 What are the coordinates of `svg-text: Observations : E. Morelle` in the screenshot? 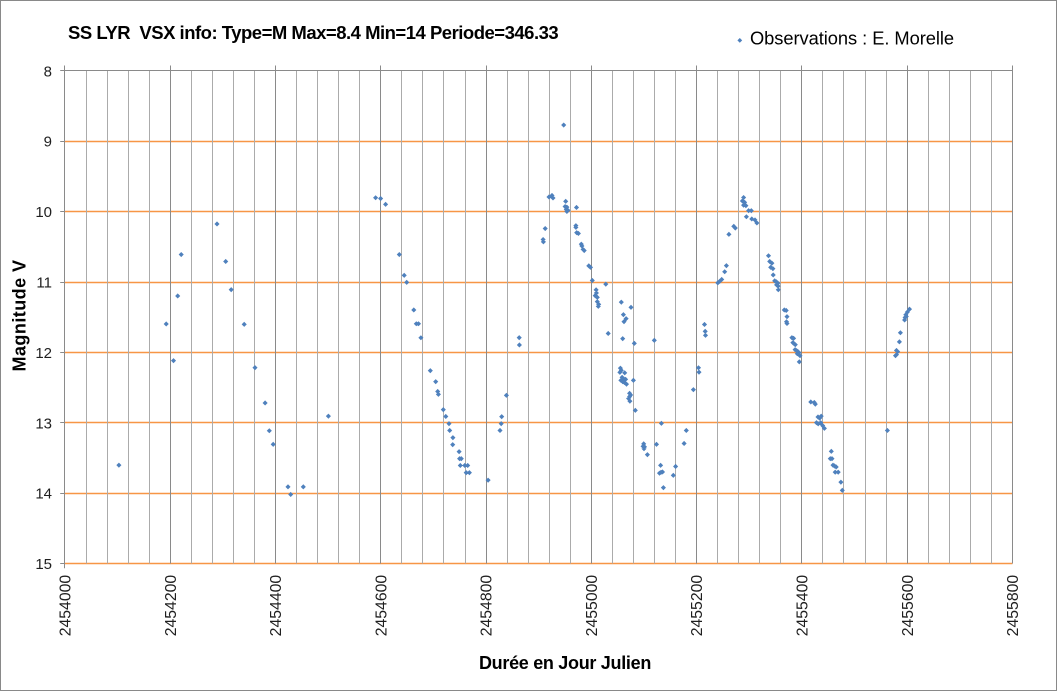 It's located at (852, 37).